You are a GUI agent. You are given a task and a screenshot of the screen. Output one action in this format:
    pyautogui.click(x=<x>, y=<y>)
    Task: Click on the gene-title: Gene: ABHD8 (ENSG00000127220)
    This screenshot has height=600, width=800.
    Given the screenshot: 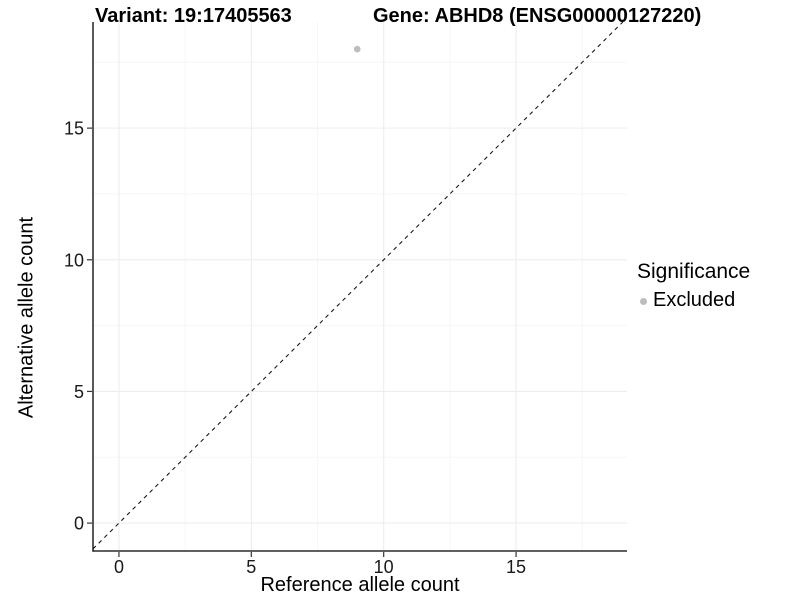 What is the action you would take?
    pyautogui.click(x=537, y=16)
    